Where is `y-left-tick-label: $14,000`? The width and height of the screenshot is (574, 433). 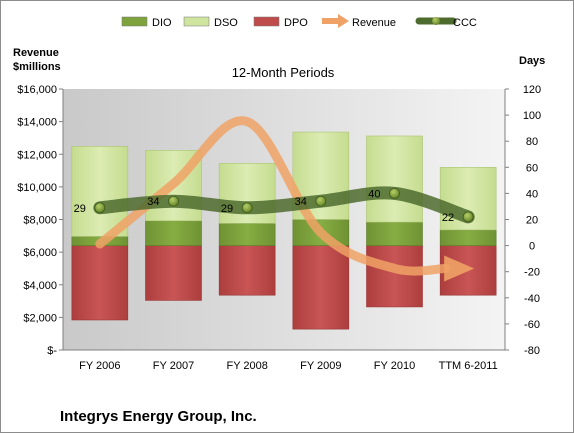 y-left-tick-label: $14,000 is located at coordinates (37, 123).